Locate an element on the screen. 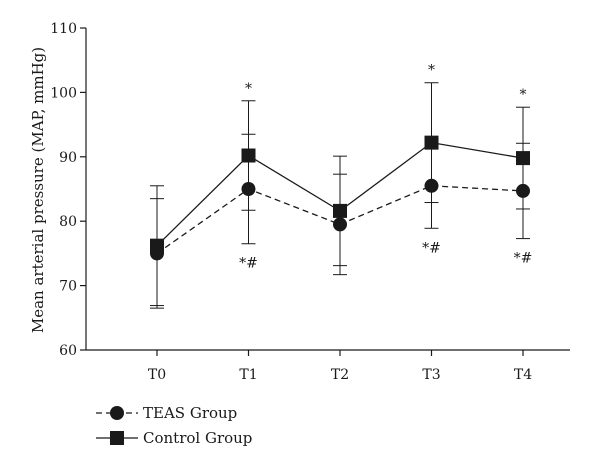 Image resolution: width=600 pixels, height=475 pixels. point-teas-group-t3 is located at coordinates (431, 185).